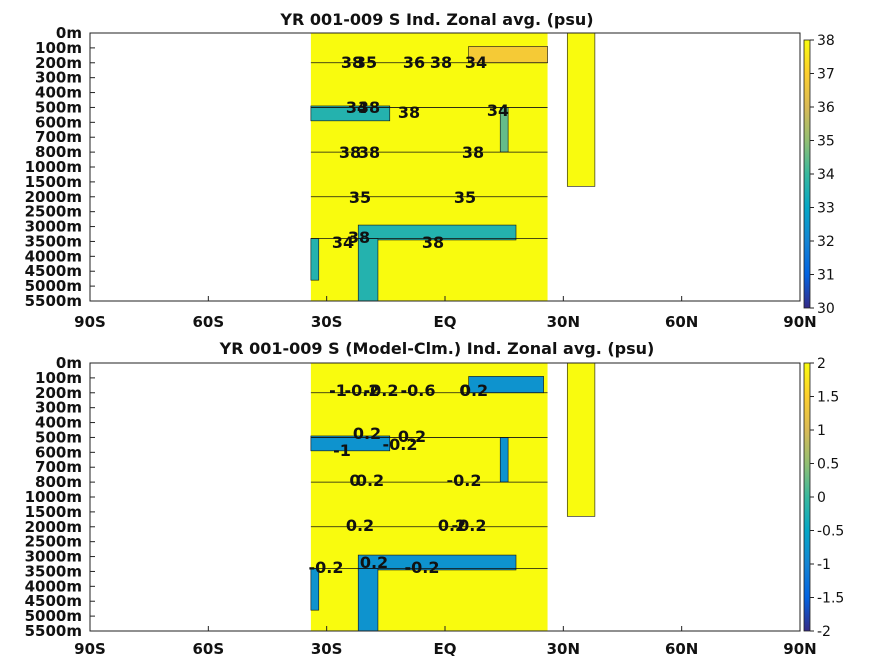 Image resolution: width=875 pixels, height=656 pixels. I want to click on colorbar-tick-label: 32, so click(826, 242).